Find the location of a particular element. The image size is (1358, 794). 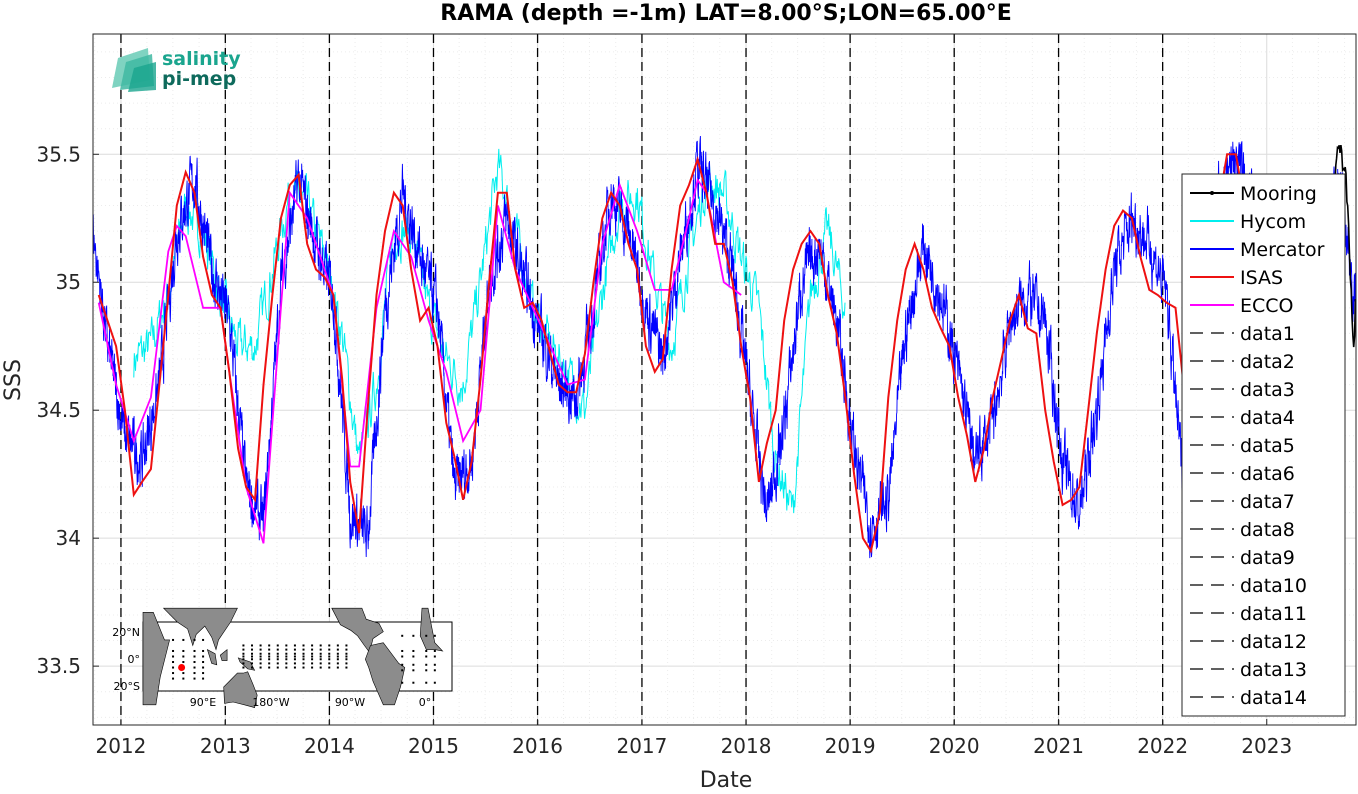

legend-label: data6 is located at coordinates (1267, 474).